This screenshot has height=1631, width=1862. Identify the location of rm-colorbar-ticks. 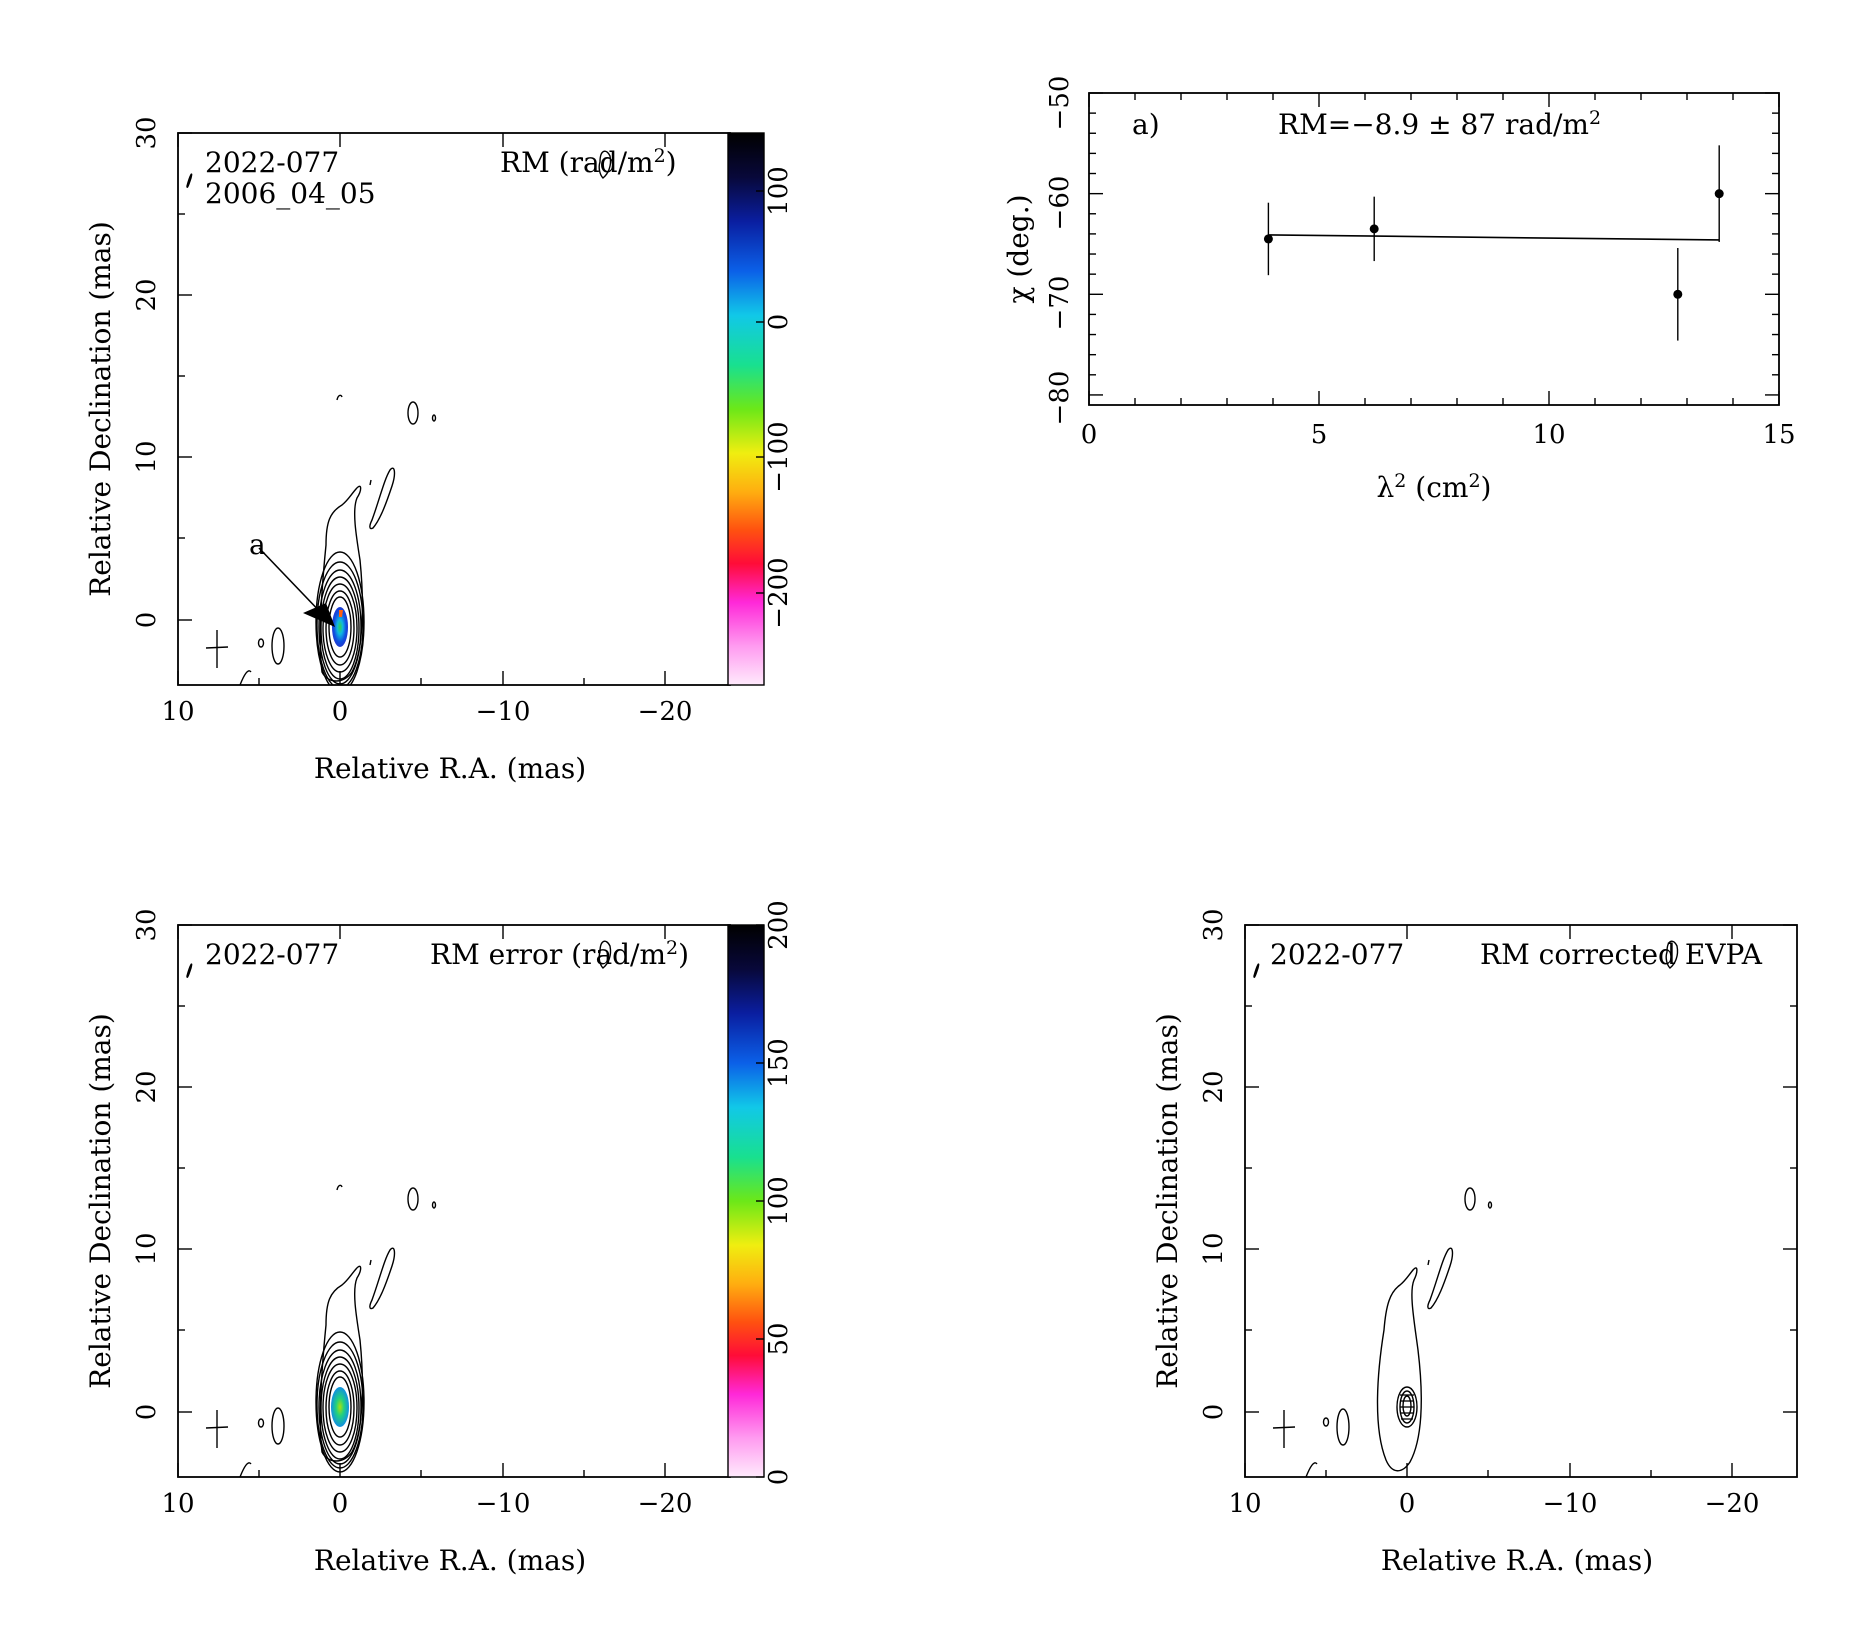
(760, 392).